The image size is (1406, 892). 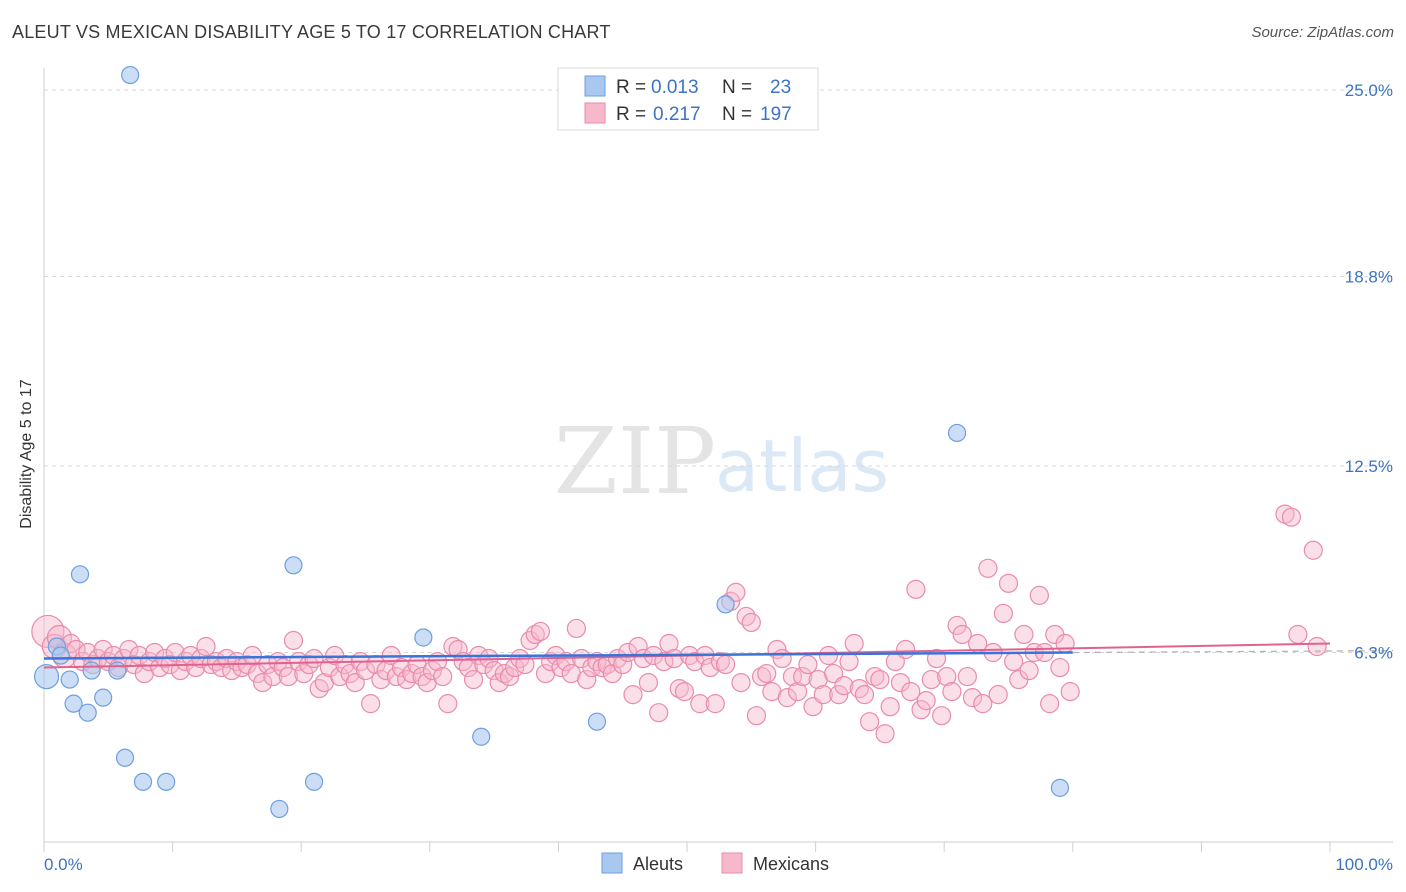 I want to click on stats-legend-n-label-aleuts: N =, so click(x=737, y=87).